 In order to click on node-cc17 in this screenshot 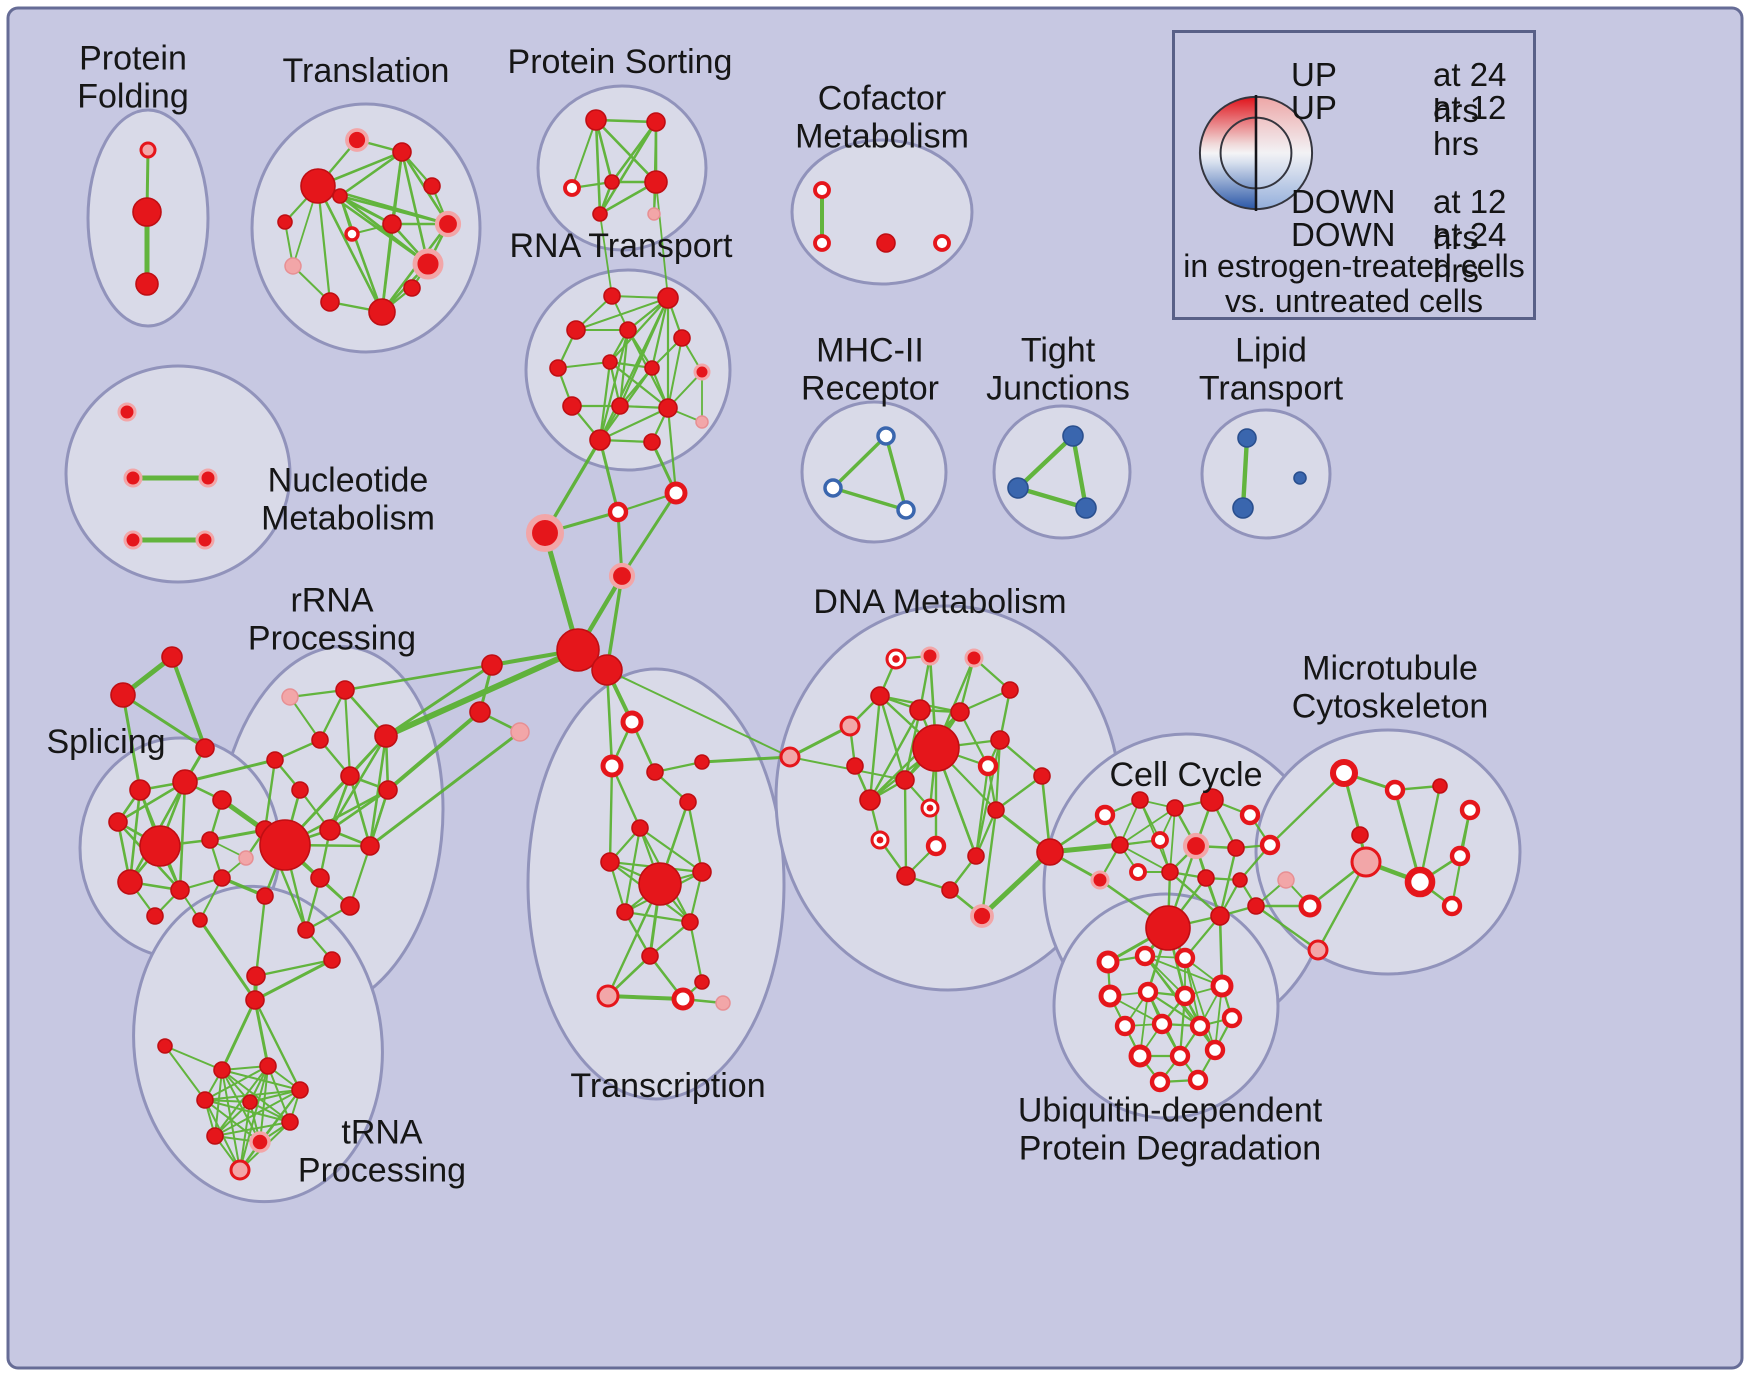, I will do `click(1256, 906)`.